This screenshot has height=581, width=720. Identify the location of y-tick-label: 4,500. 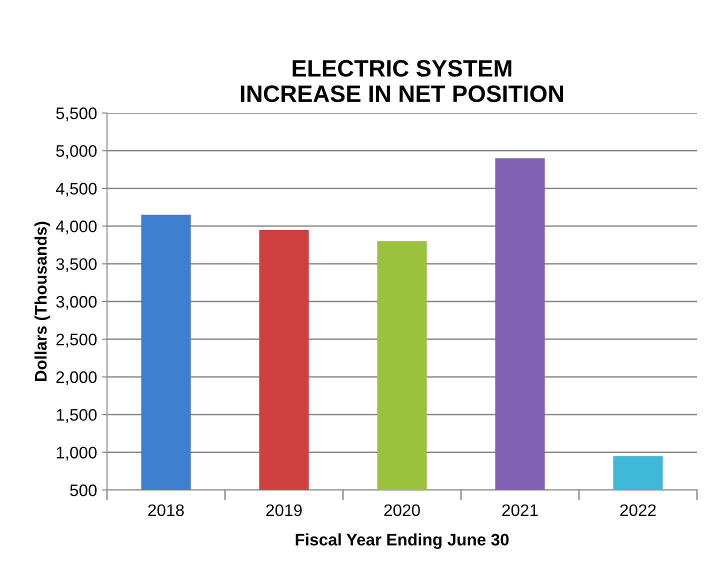
(76, 189).